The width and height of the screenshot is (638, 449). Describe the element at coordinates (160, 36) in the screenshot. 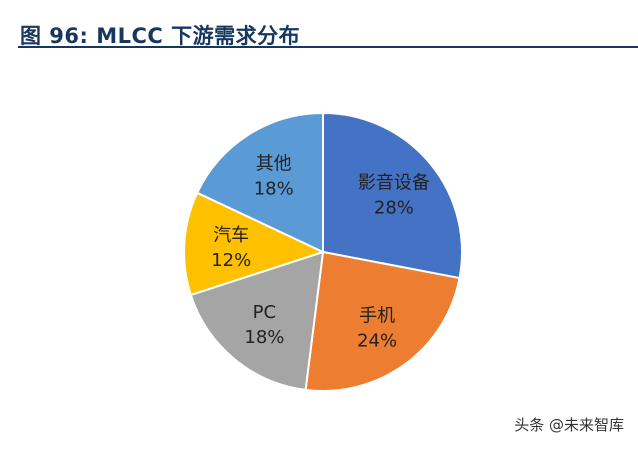

I see `figure-title: 图 96: MLCC 下游需求分布` at that location.